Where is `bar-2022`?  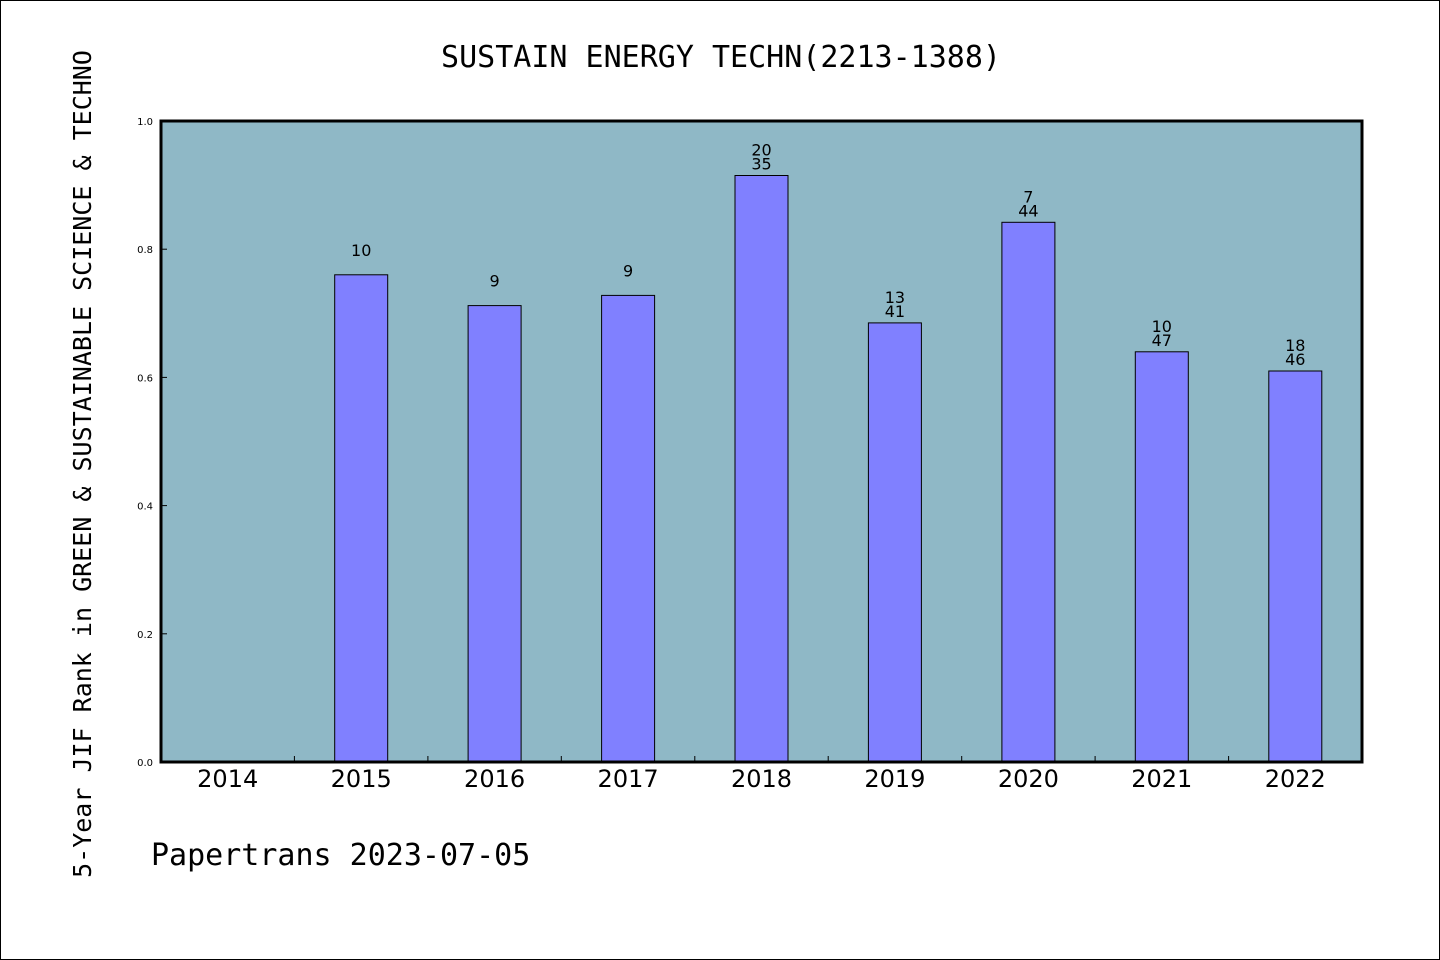 bar-2022 is located at coordinates (1295, 566).